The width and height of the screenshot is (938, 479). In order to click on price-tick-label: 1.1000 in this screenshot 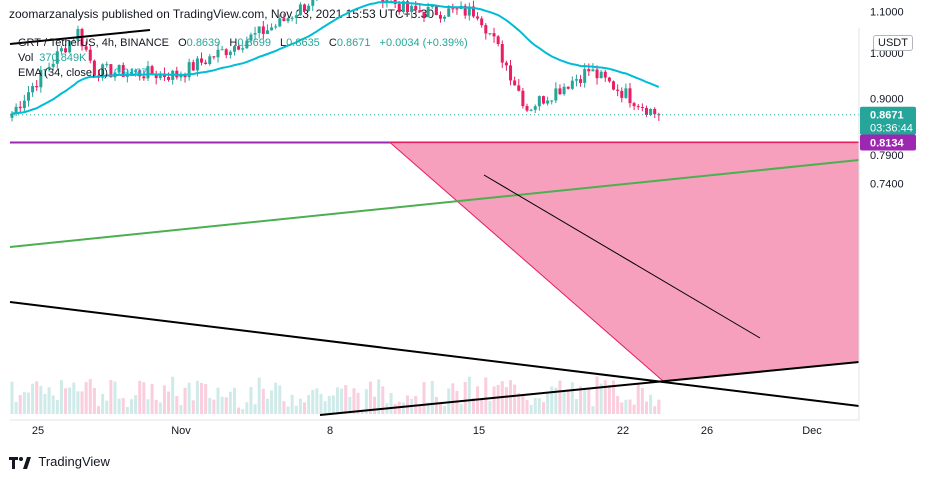, I will do `click(887, 12)`.